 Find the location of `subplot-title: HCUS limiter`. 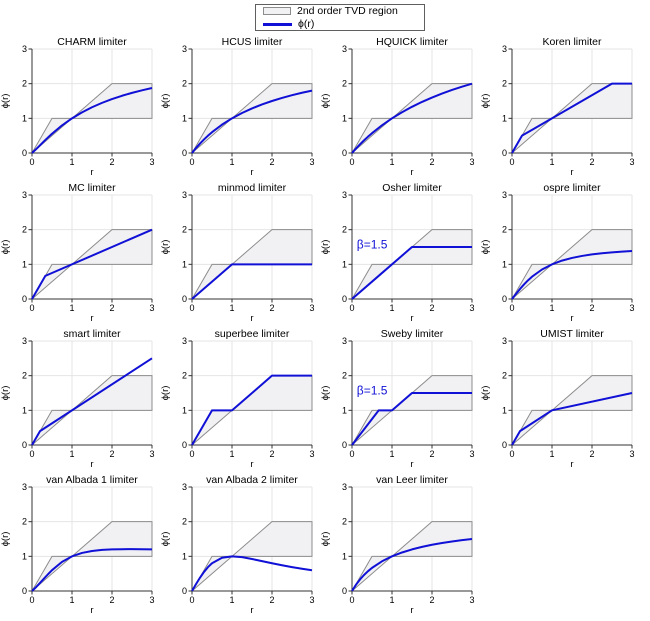

subplot-title: HCUS limiter is located at coordinates (252, 42).